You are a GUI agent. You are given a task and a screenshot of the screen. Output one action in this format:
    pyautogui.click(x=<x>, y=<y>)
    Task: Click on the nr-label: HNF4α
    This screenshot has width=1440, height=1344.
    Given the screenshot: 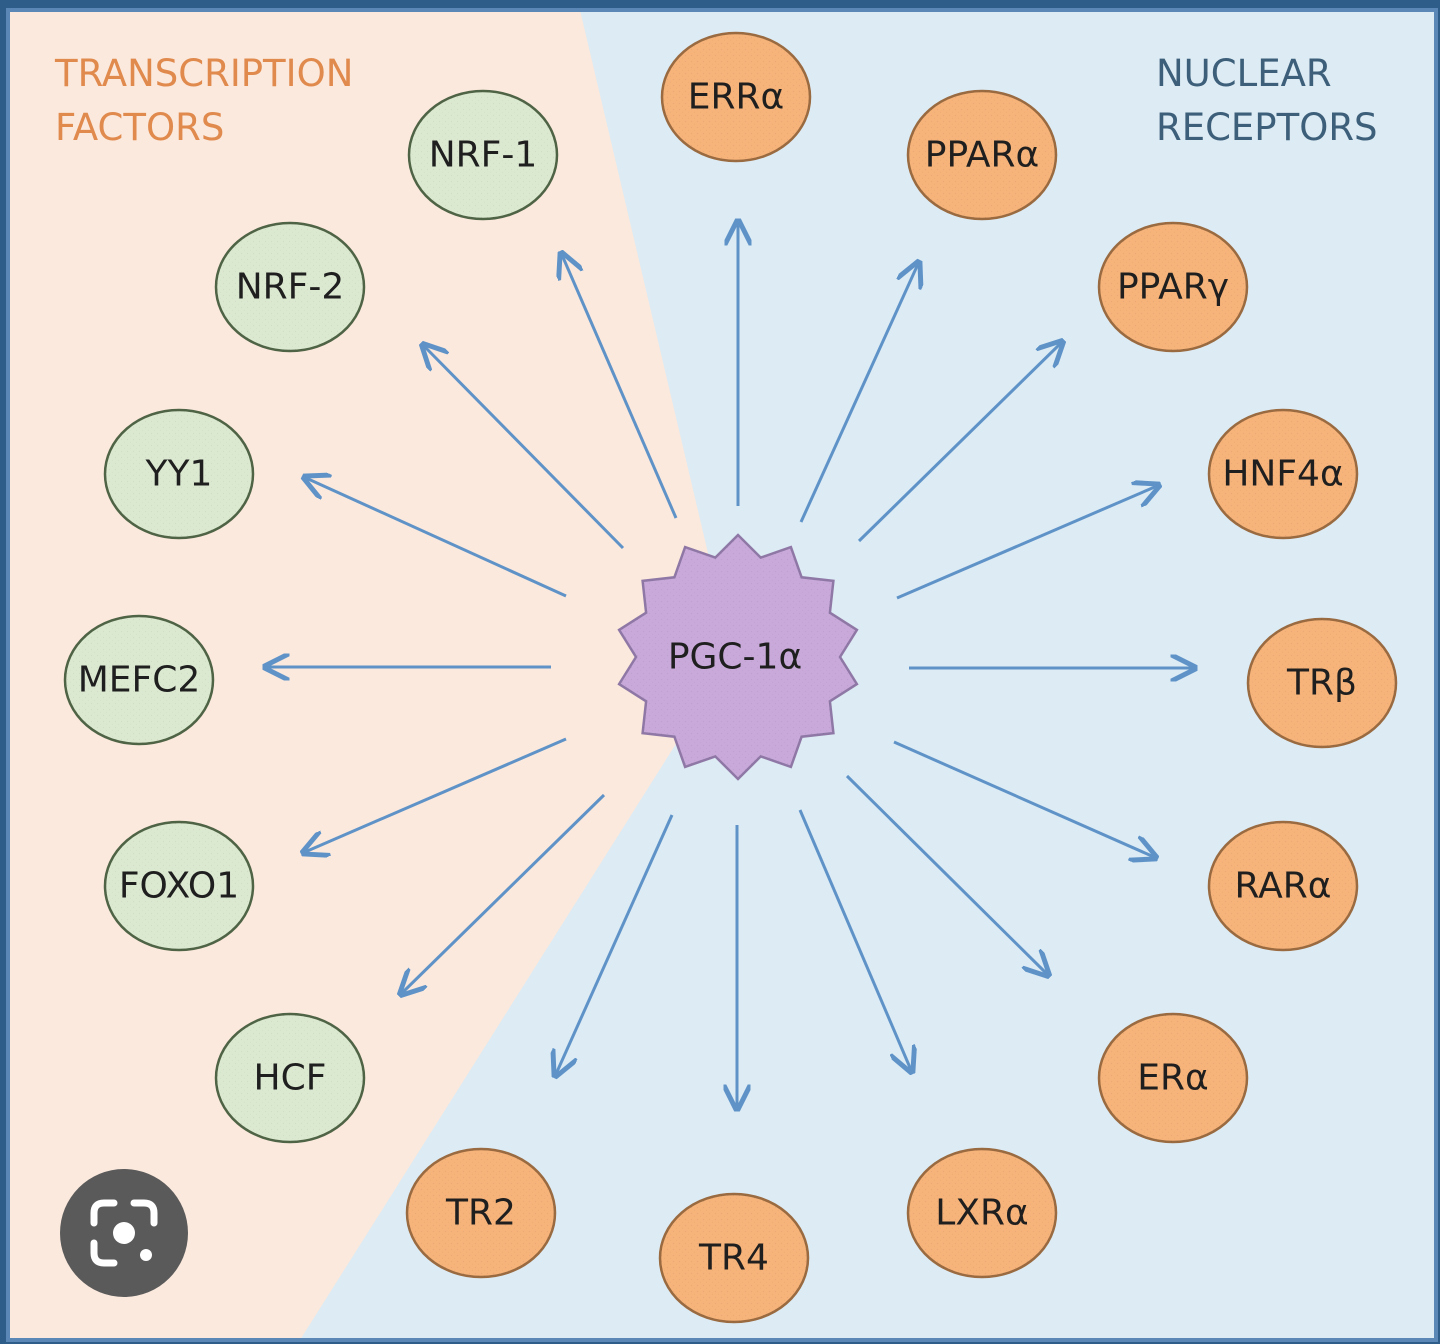 What is the action you would take?
    pyautogui.click(x=1282, y=474)
    